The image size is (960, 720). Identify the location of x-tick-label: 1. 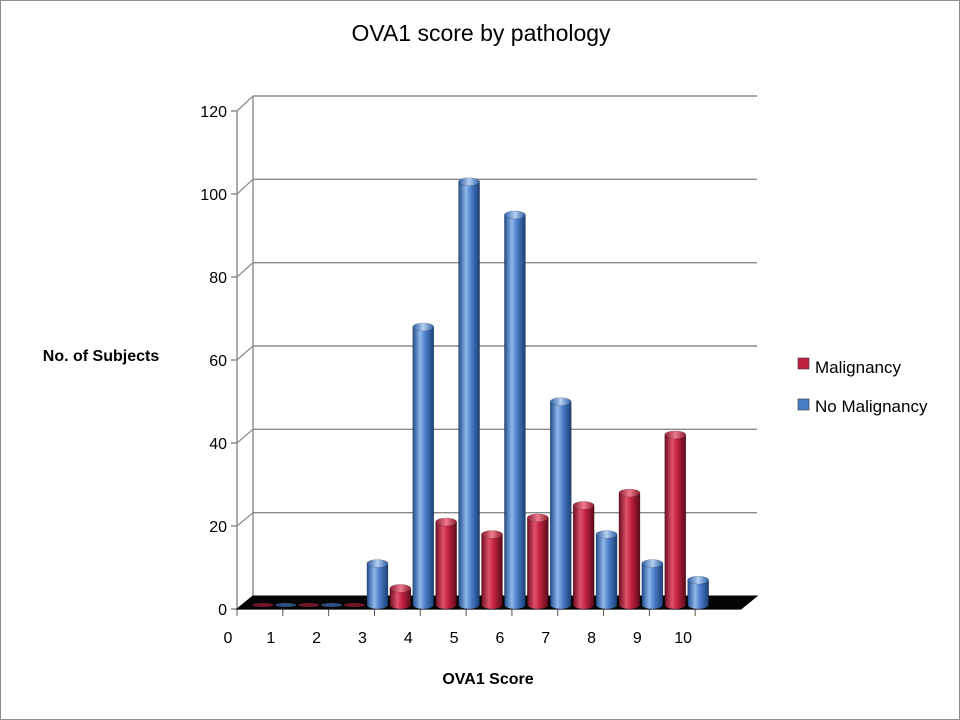
(270, 638).